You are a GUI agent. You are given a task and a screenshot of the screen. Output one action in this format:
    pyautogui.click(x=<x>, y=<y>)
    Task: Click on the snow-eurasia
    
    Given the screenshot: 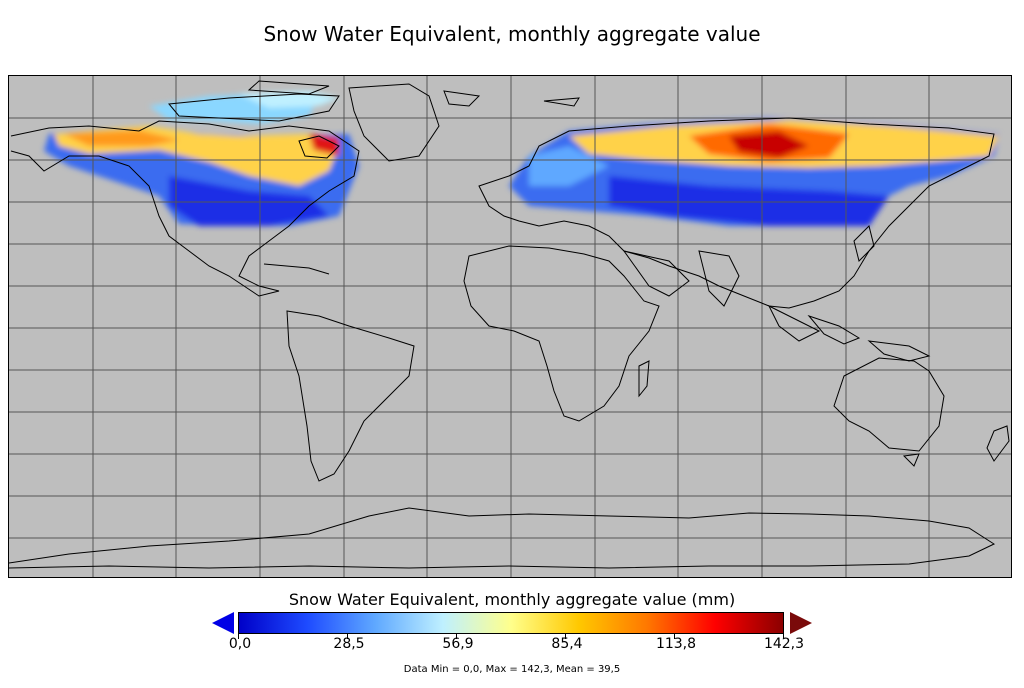 What is the action you would take?
    pyautogui.click(x=754, y=172)
    